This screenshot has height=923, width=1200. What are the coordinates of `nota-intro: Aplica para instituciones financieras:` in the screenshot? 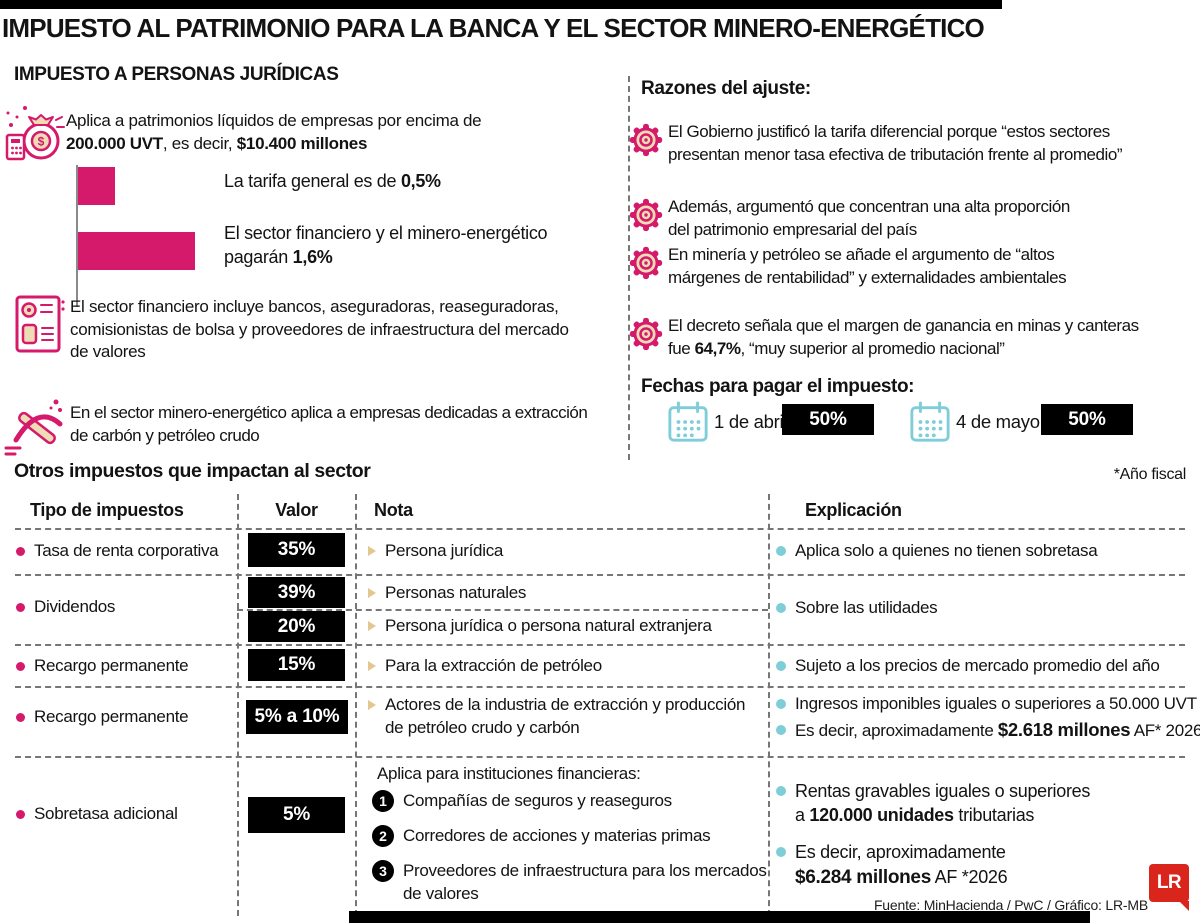 It's located at (509, 773).